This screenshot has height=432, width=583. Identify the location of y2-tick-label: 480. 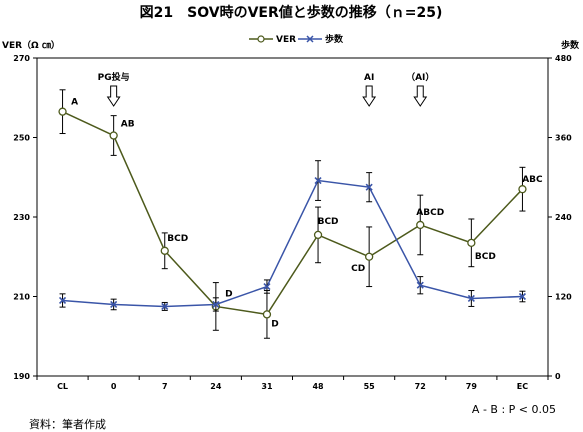
(563, 58).